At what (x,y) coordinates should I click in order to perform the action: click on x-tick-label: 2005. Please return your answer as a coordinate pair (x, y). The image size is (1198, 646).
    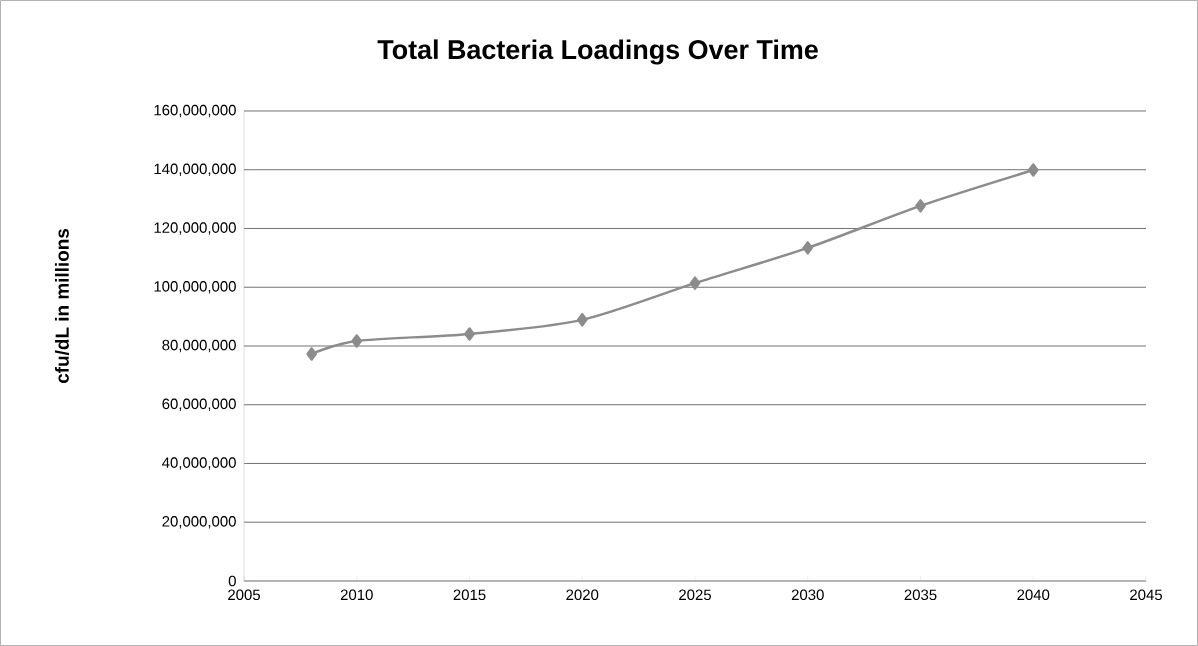
    Looking at the image, I should click on (244, 595).